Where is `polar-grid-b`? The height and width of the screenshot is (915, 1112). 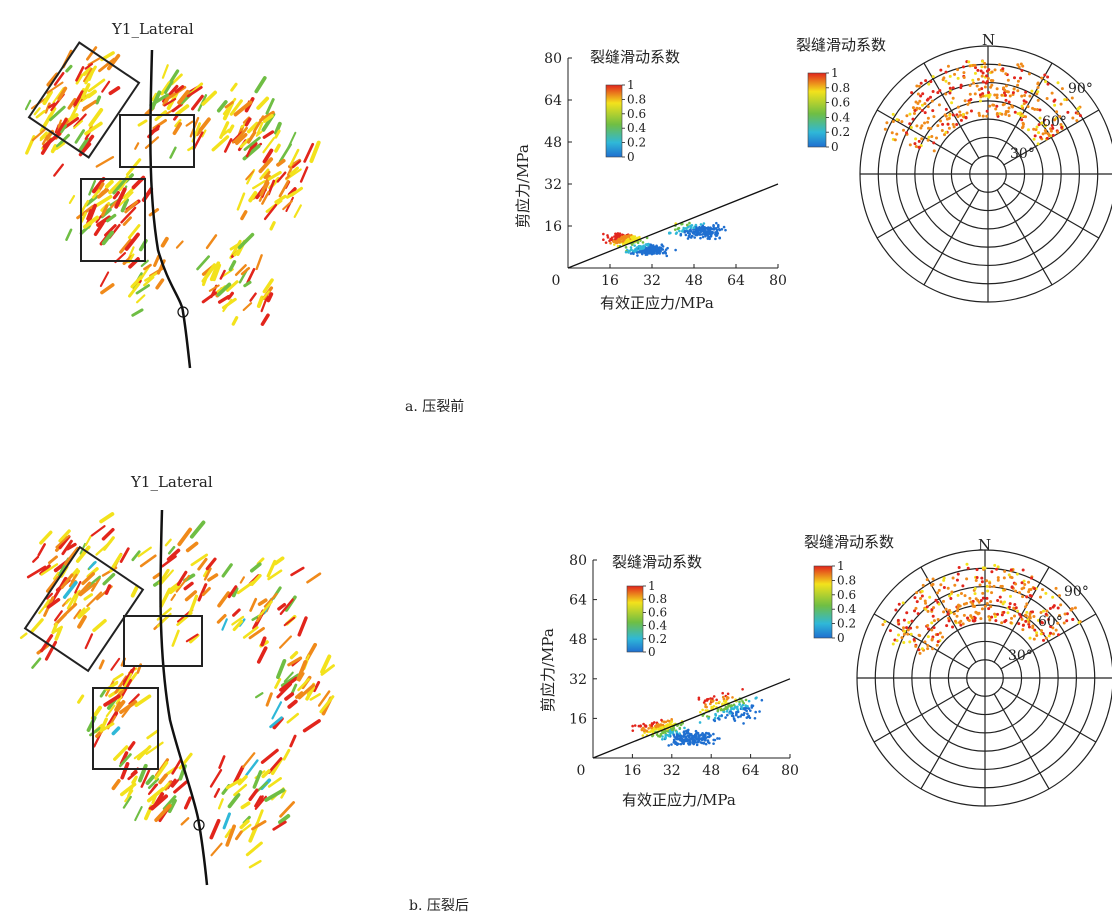
polar-grid-b is located at coordinates (984, 678).